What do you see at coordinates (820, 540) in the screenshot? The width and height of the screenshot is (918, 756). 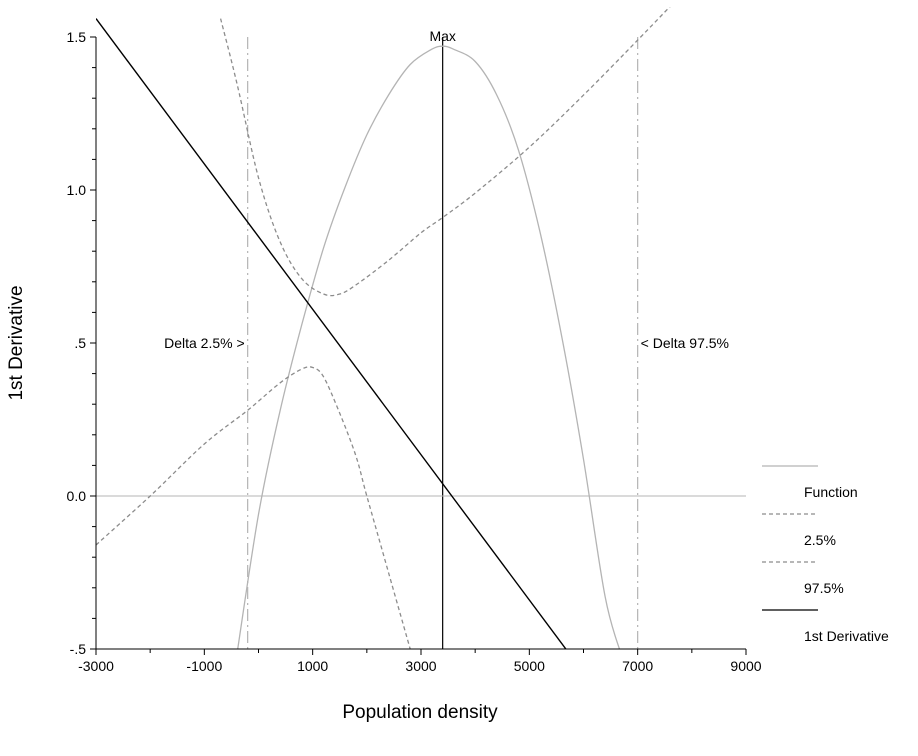 I see `legend-label: 2.5%` at bounding box center [820, 540].